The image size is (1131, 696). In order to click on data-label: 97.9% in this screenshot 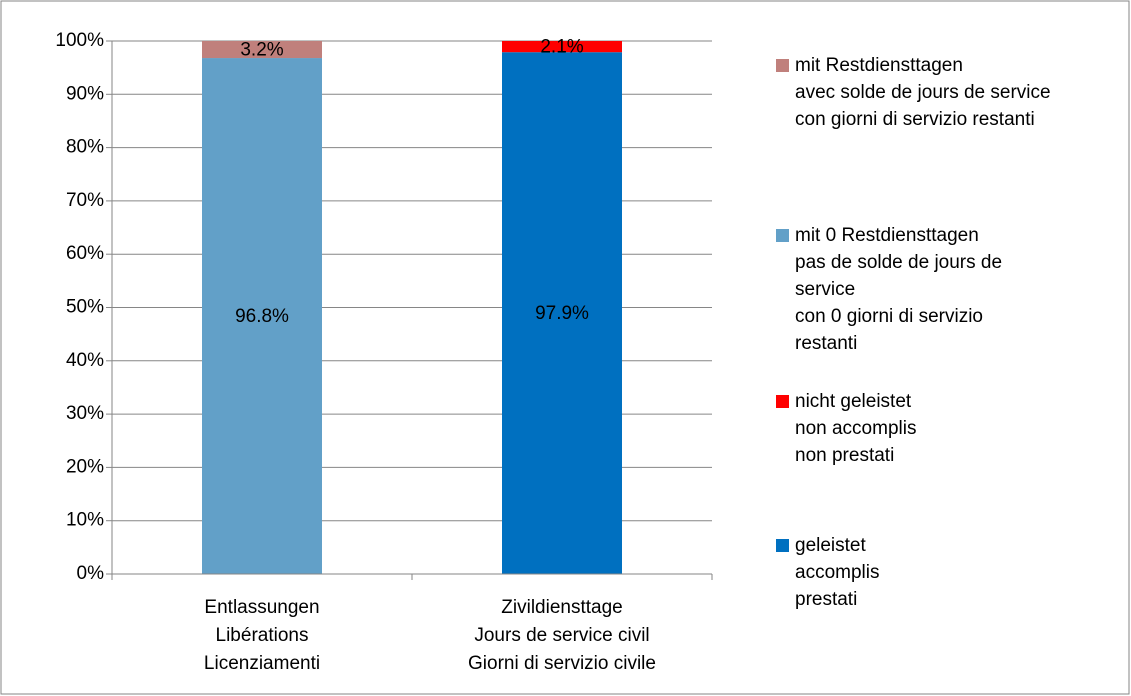, I will do `click(562, 313)`.